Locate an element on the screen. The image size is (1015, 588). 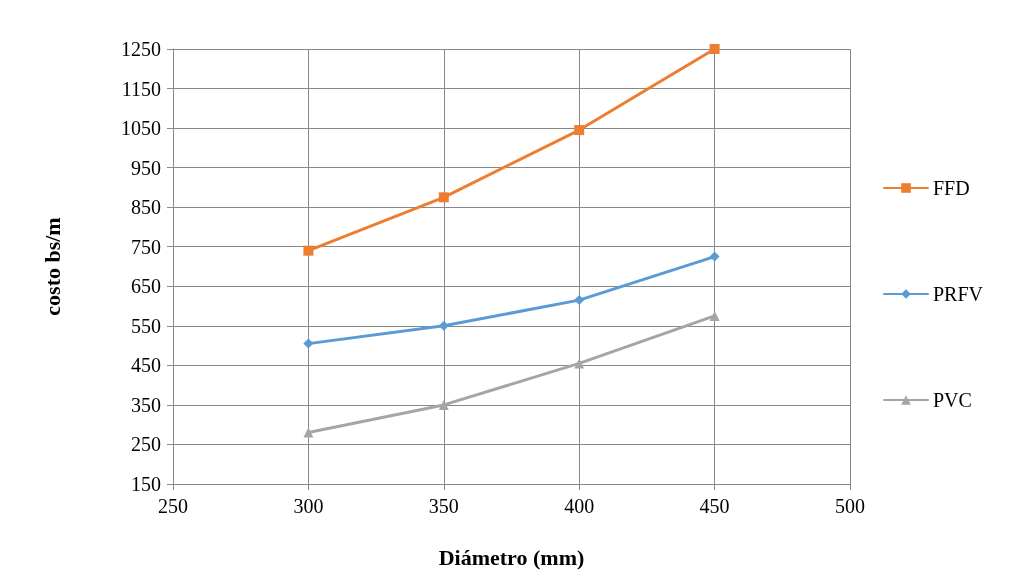
y-tick-label: 1150 is located at coordinates (141, 88).